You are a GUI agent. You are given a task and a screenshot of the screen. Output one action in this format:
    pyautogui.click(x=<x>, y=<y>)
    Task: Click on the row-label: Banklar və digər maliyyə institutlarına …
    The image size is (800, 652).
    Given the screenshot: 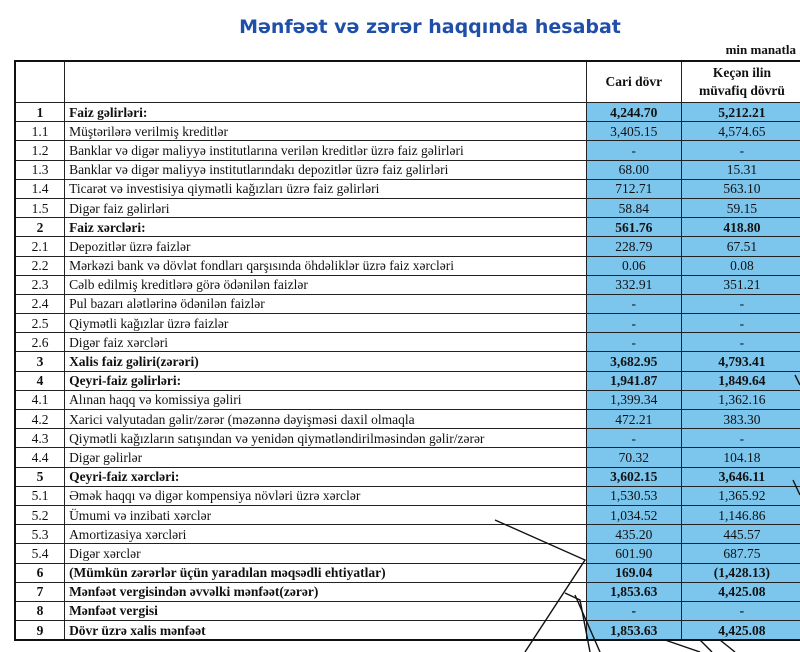 What is the action you would take?
    pyautogui.click(x=325, y=150)
    